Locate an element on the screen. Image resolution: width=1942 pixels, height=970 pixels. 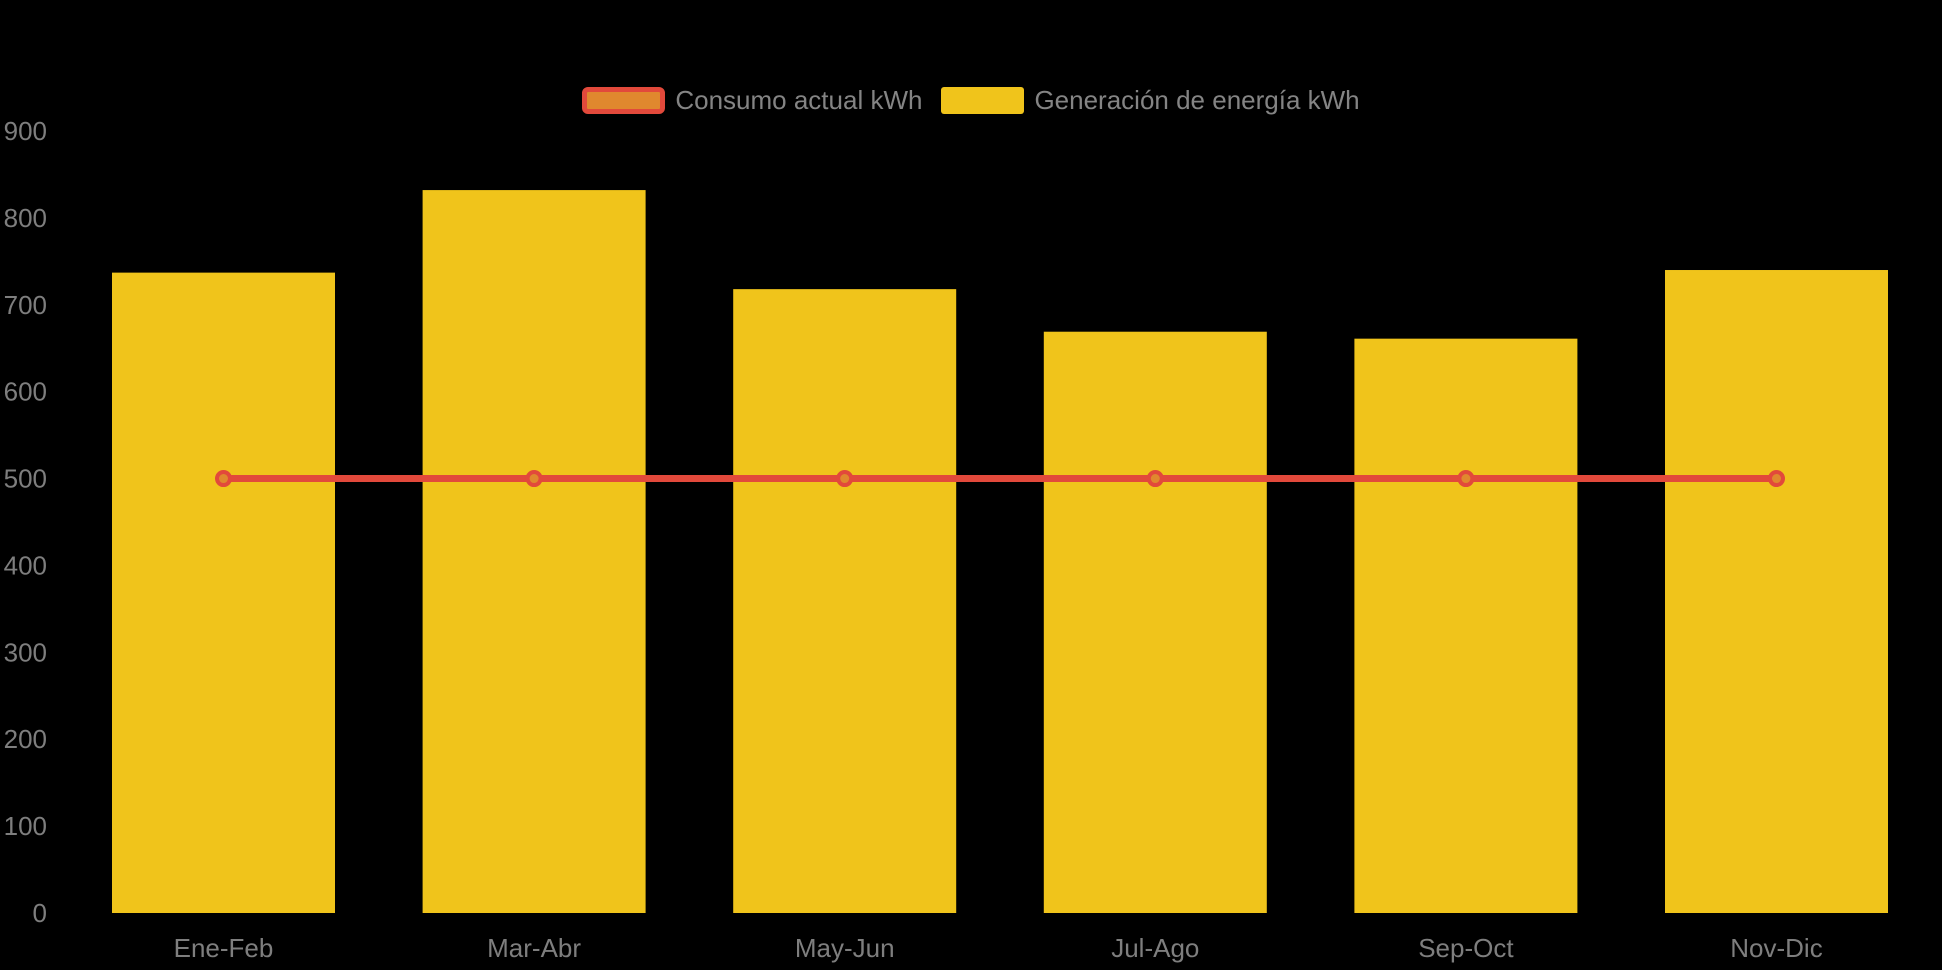
legend-label-consumo: Consumo actual kWh is located at coordinates (799, 99).